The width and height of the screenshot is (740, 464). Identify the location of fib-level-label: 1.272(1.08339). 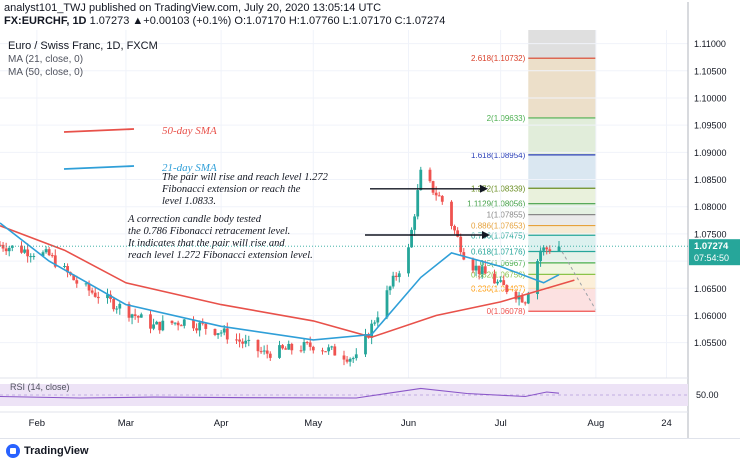
(498, 188).